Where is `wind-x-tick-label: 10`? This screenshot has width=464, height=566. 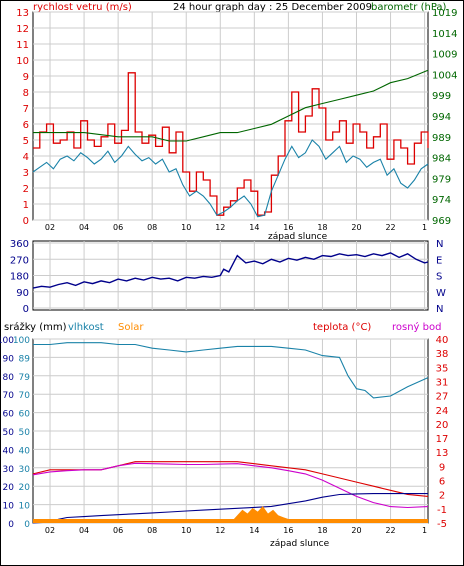
wind-x-tick-label: 10 is located at coordinates (186, 227).